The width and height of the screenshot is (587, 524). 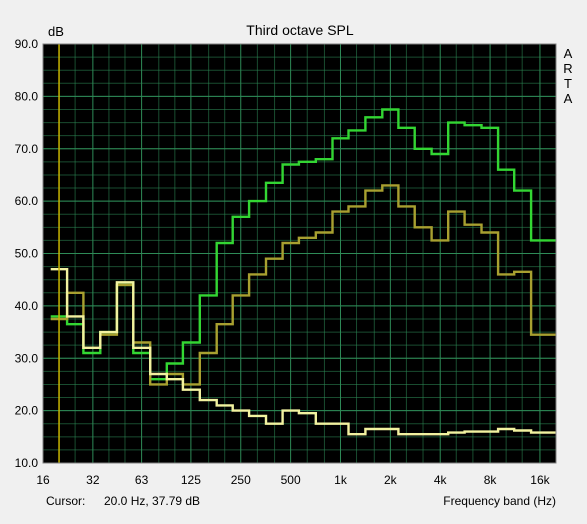 What do you see at coordinates (27, 44) in the screenshot?
I see `y-tick-label: 90.0` at bounding box center [27, 44].